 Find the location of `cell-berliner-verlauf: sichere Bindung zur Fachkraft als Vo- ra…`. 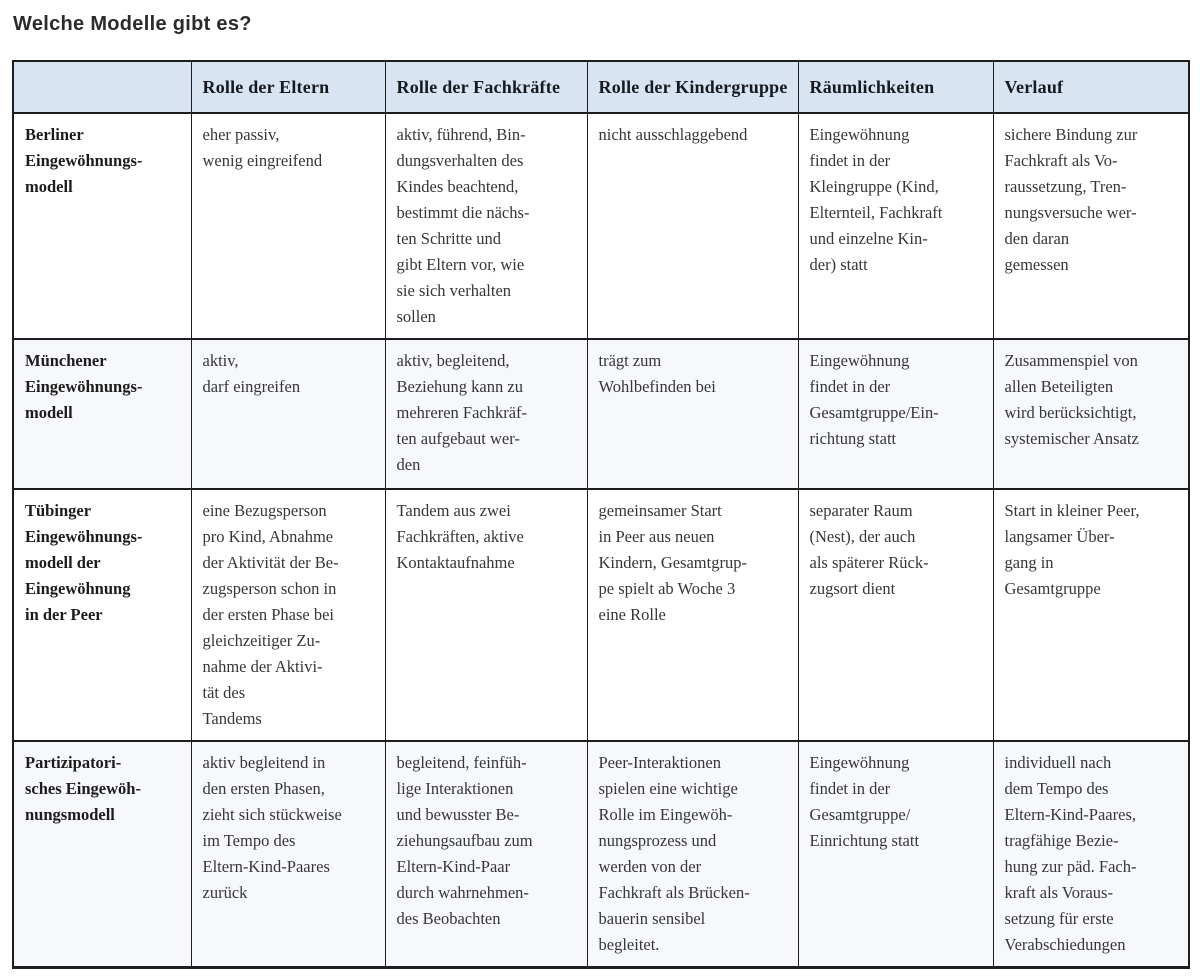

cell-berliner-verlauf: sichere Bindung zur Fachkraft als Vo- ra… is located at coordinates (1091, 226).